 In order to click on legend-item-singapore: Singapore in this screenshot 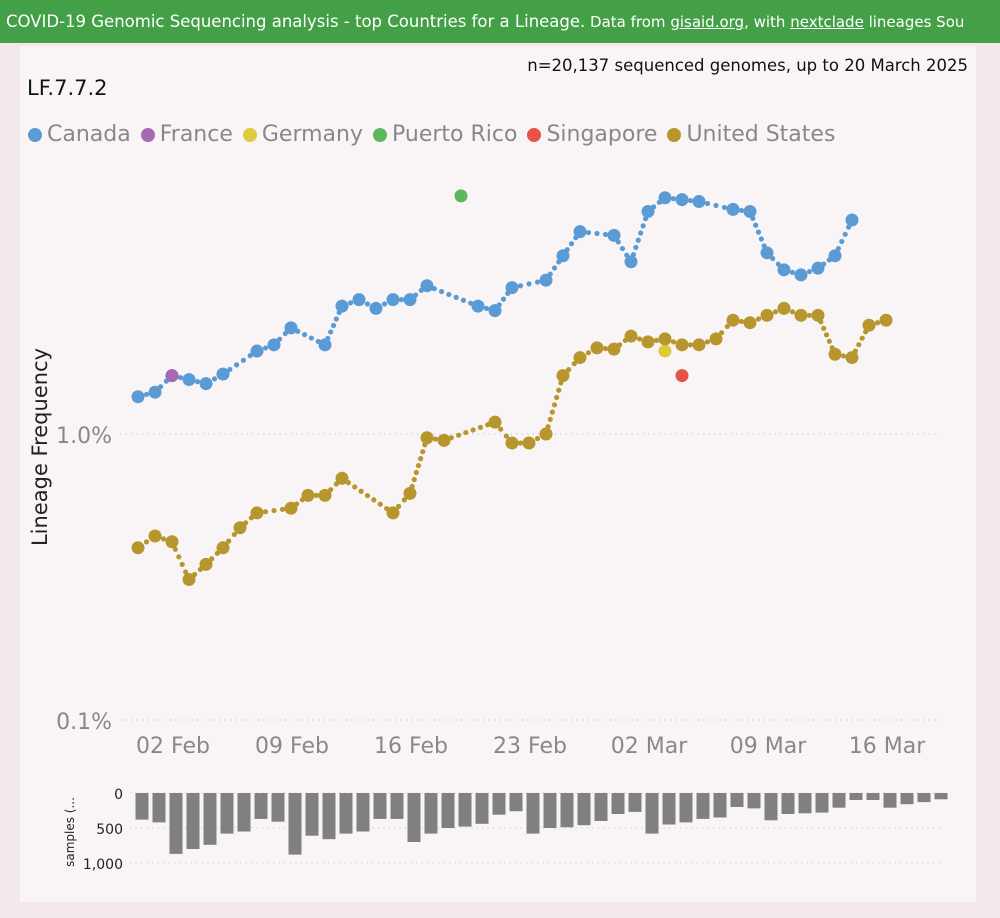, I will do `click(592, 134)`.